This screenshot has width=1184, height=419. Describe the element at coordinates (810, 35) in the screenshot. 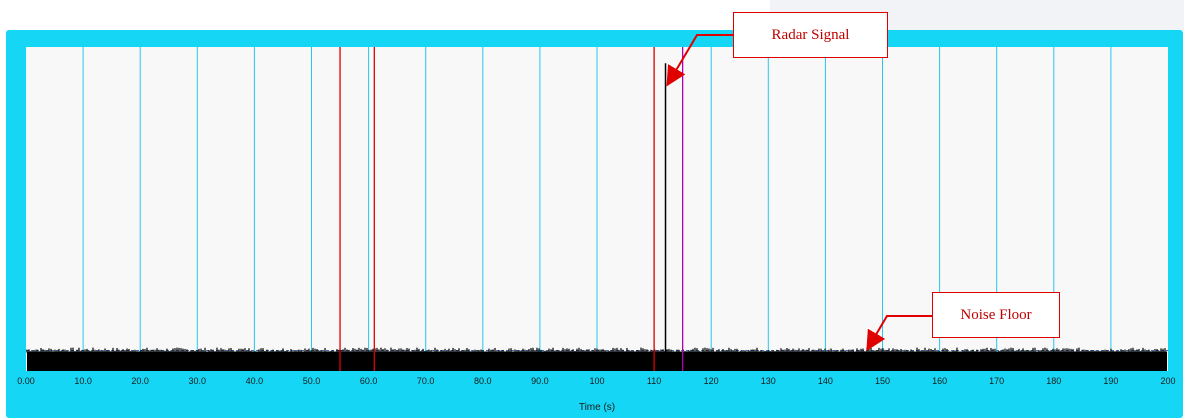

I see `radar-signal-callout: Radar Signal` at that location.